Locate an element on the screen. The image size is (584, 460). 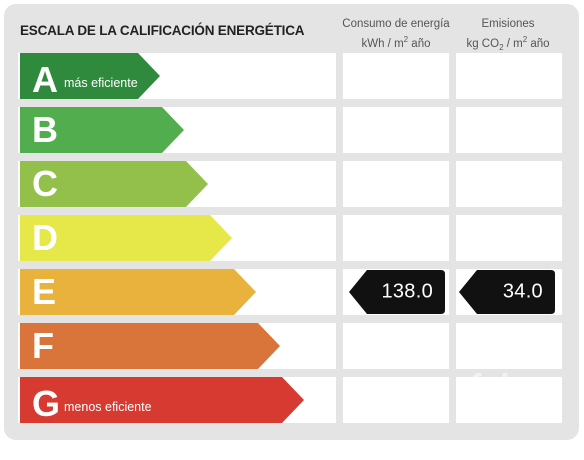
rating-arrow-c: C is located at coordinates (114, 184).